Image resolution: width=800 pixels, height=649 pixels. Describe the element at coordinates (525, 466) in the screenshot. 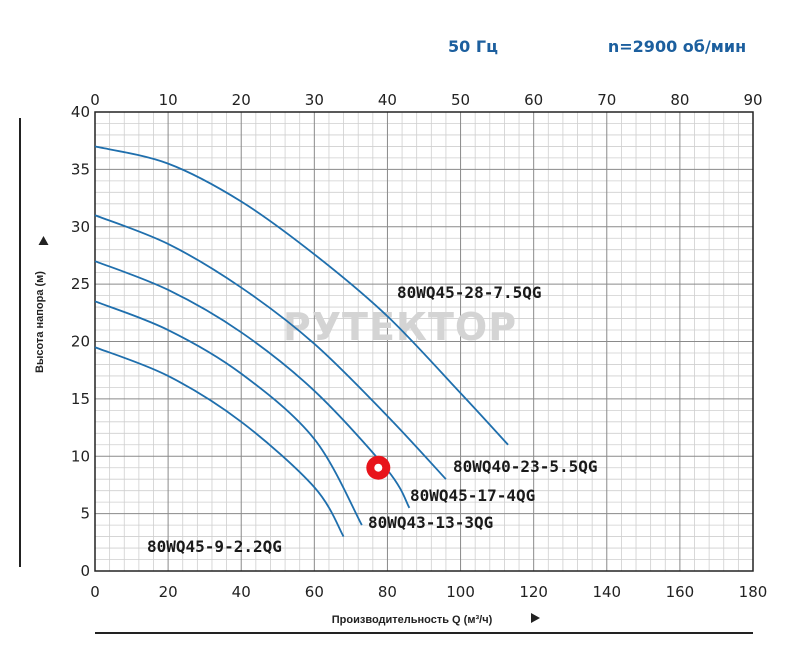

I see `curve-label: 80WQ40-23-5.5QG` at that location.